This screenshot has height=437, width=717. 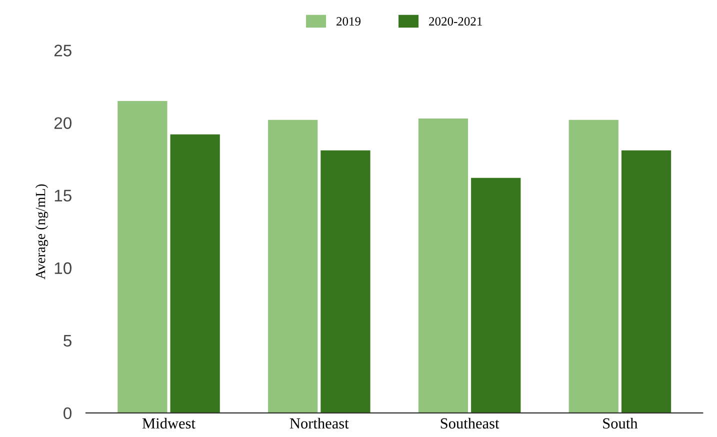 I want to click on legend-label: 2019, so click(x=348, y=21).